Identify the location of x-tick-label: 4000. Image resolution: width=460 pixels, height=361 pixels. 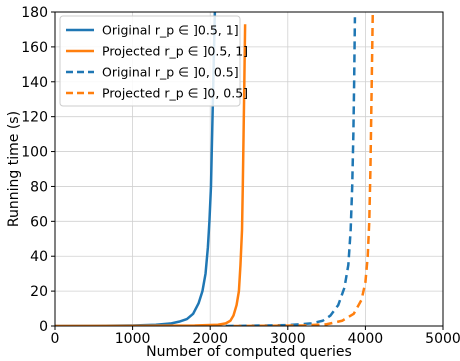
(366, 339).